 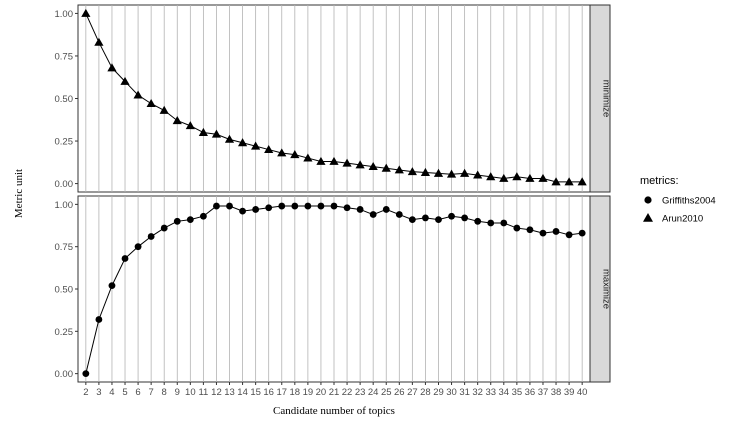 What do you see at coordinates (689, 201) in the screenshot?
I see `legend-label-Griffiths2004: Griffiths2004` at bounding box center [689, 201].